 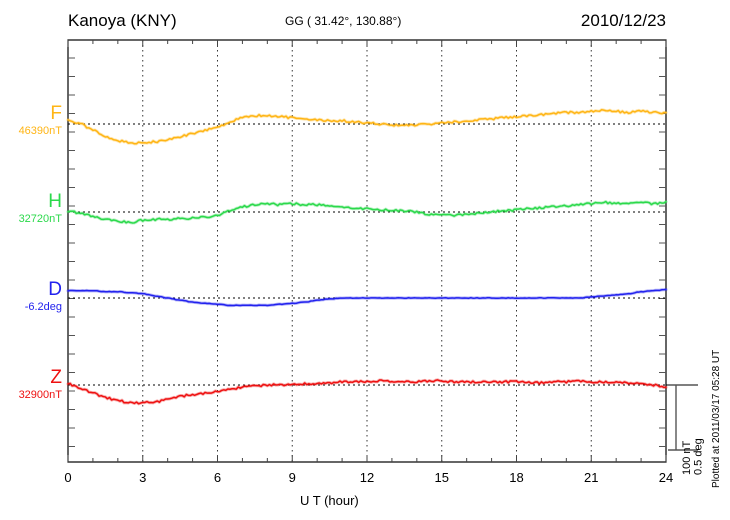 I want to click on scale-bar-deg: 0.5 deg, so click(x=698, y=456).